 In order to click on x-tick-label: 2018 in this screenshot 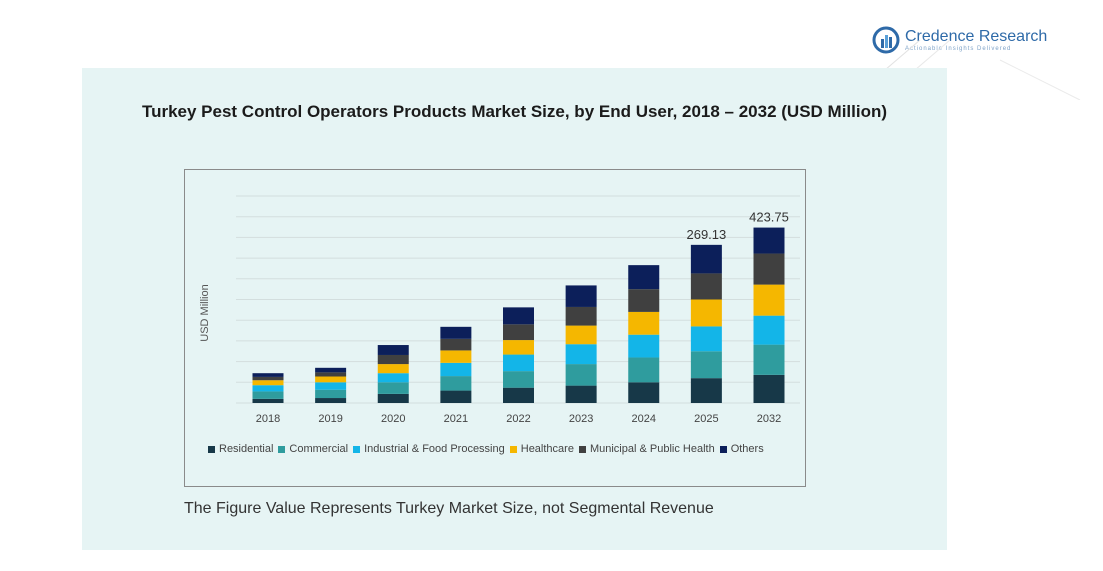, I will do `click(268, 419)`.